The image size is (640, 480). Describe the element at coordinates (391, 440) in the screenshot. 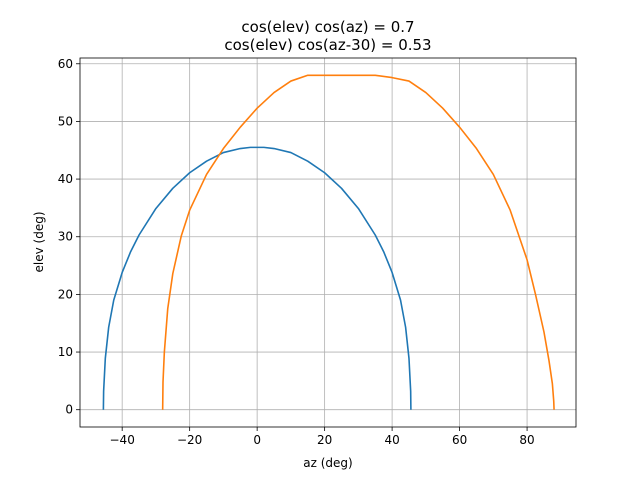

I see `x-tick-label: 40` at that location.